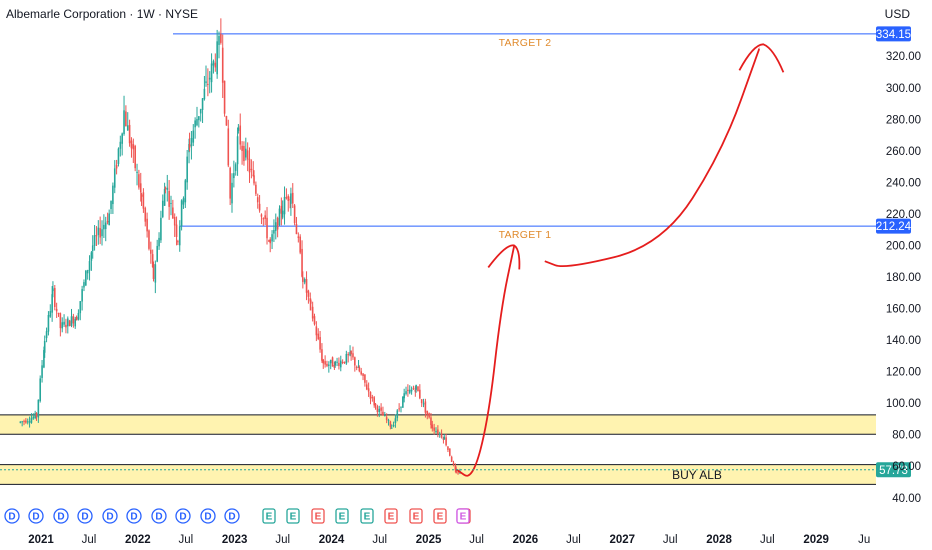  I want to click on last-price-label: 57.73, so click(893, 471).